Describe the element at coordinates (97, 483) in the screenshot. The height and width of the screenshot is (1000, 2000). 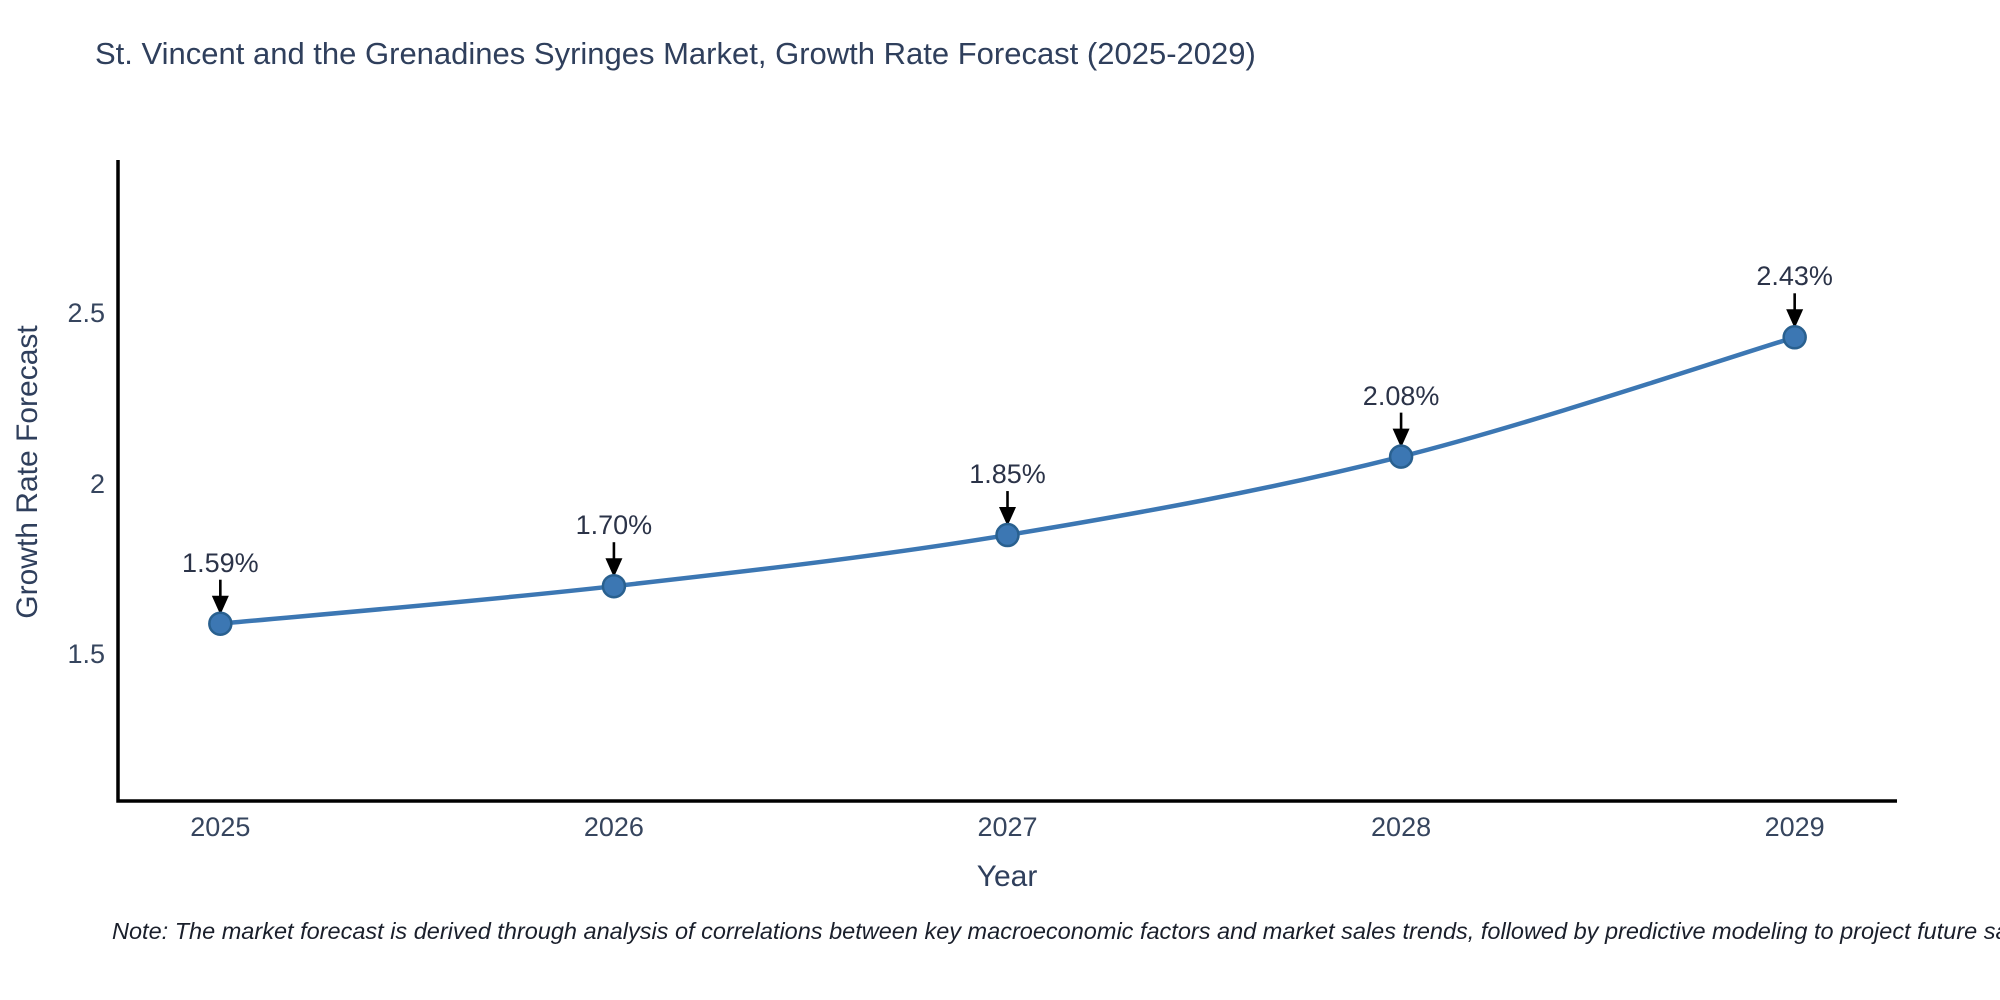
I see `y-tick-label: 2` at that location.